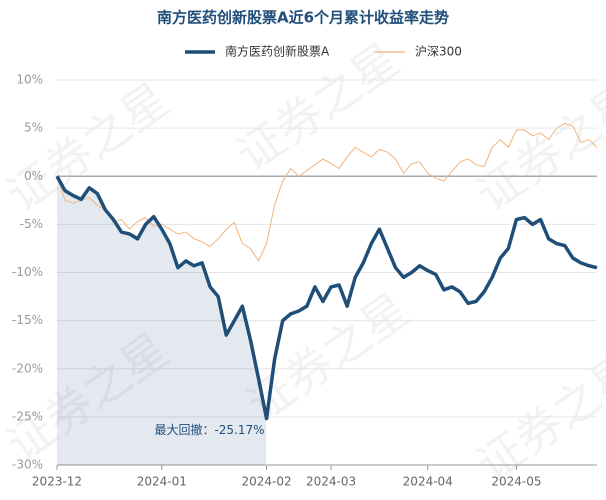  What do you see at coordinates (33, 176) in the screenshot?
I see `y-tick-label: 0%` at bounding box center [33, 176].